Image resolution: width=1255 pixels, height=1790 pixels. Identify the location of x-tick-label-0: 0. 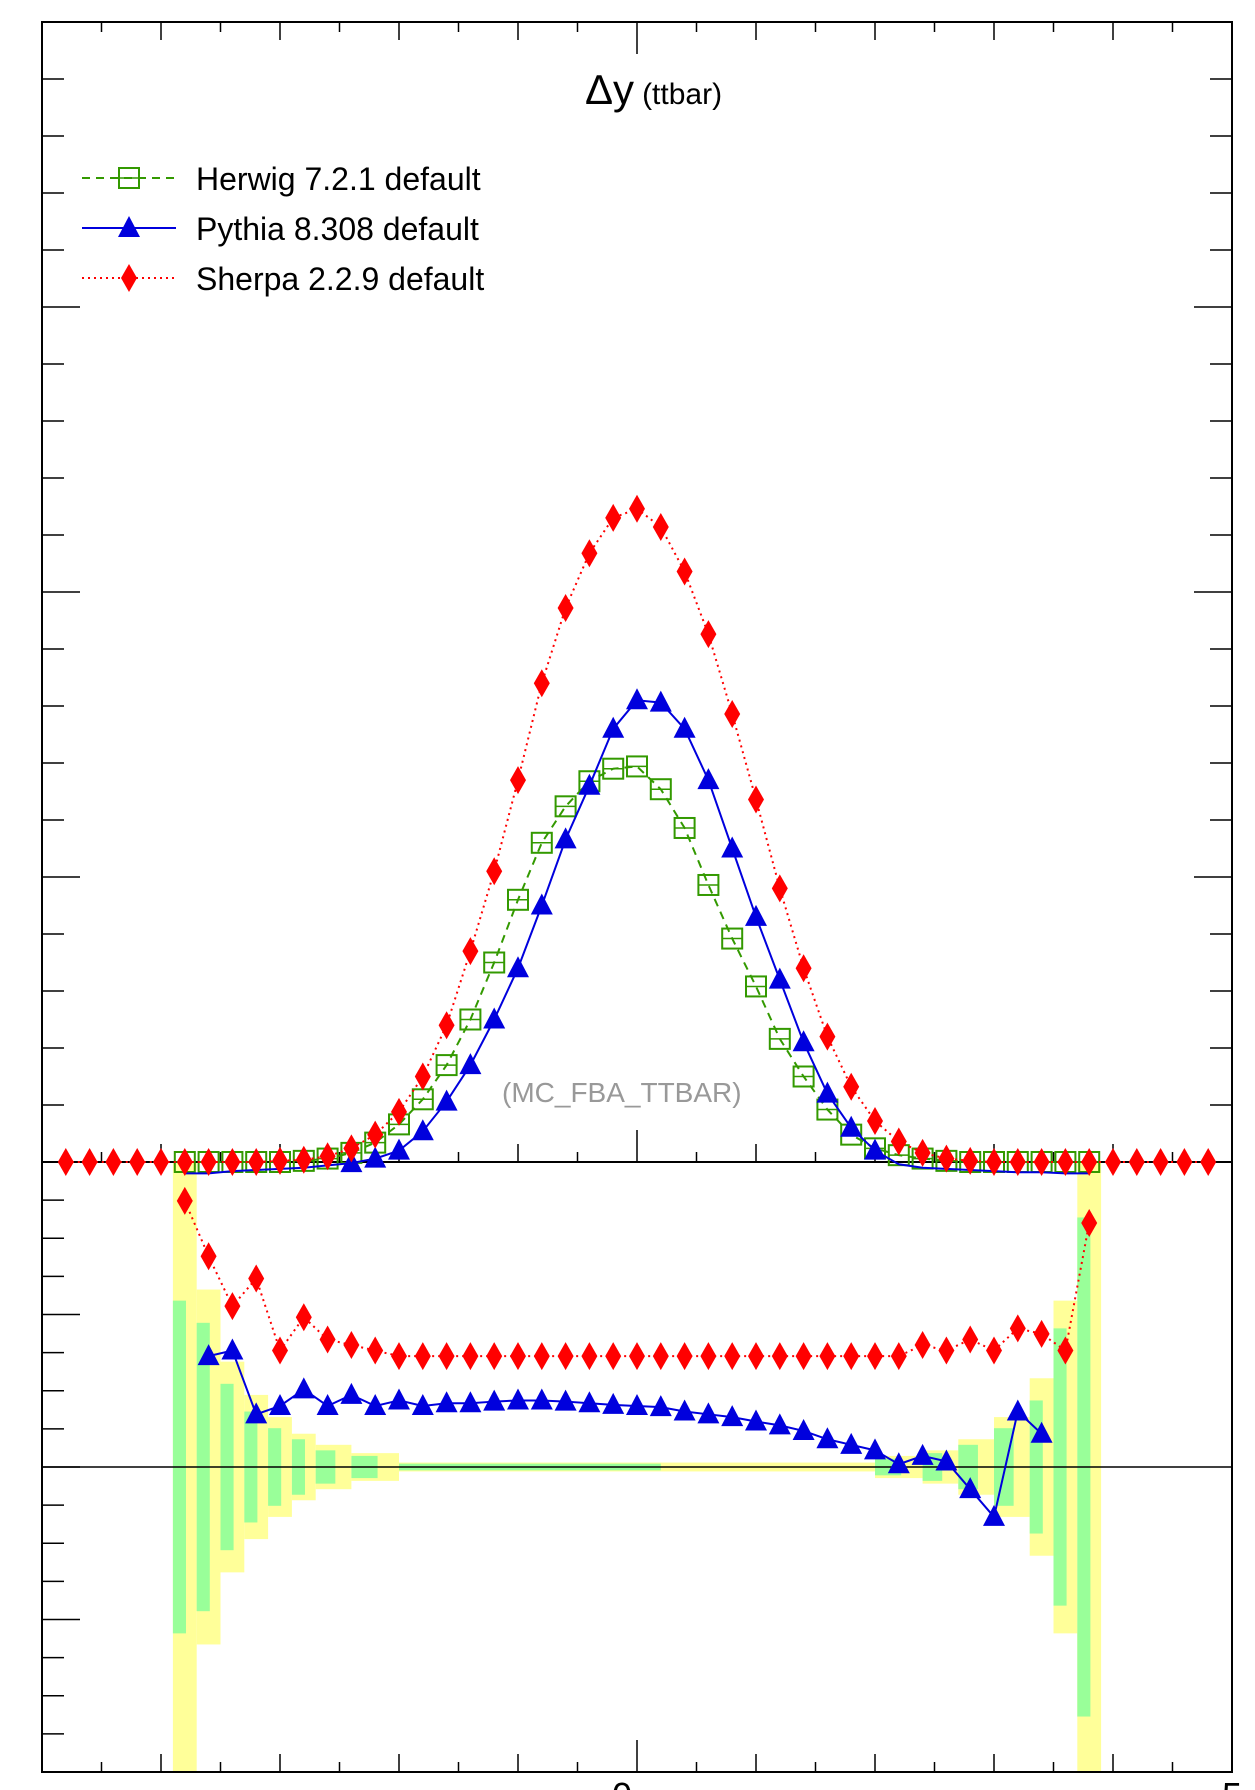
(622, 1782).